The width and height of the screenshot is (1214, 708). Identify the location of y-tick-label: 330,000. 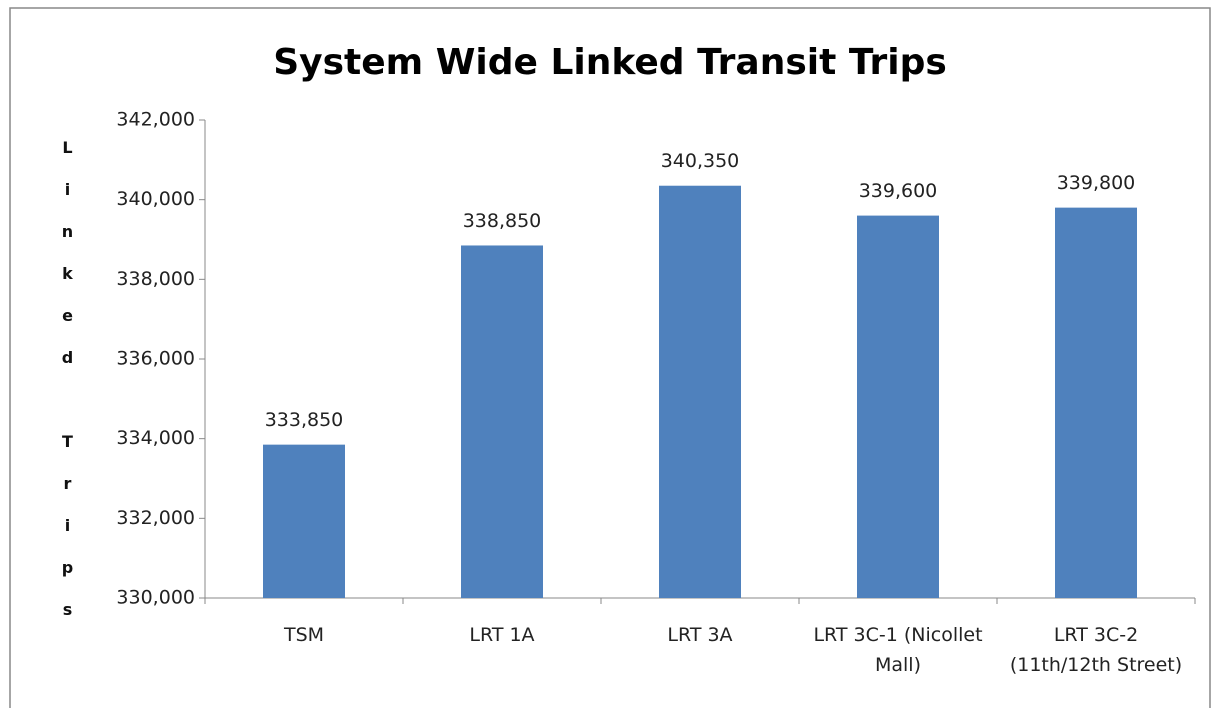
(155, 598).